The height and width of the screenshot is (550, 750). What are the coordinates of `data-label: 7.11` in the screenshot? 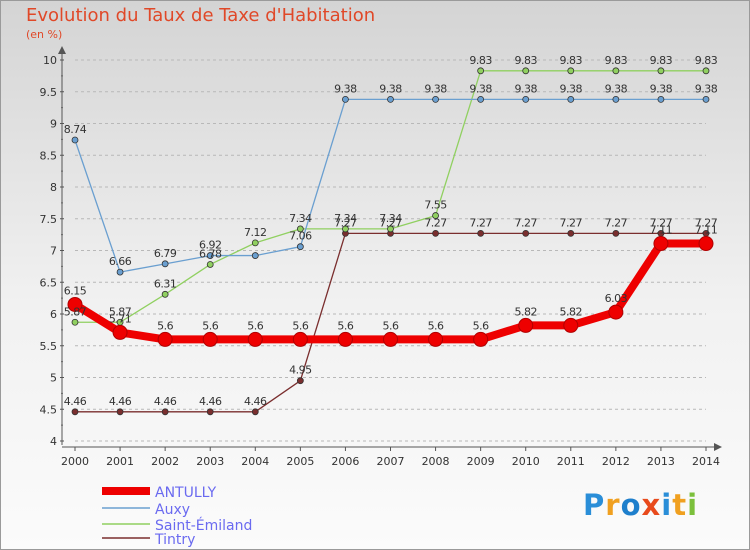 It's located at (661, 230).